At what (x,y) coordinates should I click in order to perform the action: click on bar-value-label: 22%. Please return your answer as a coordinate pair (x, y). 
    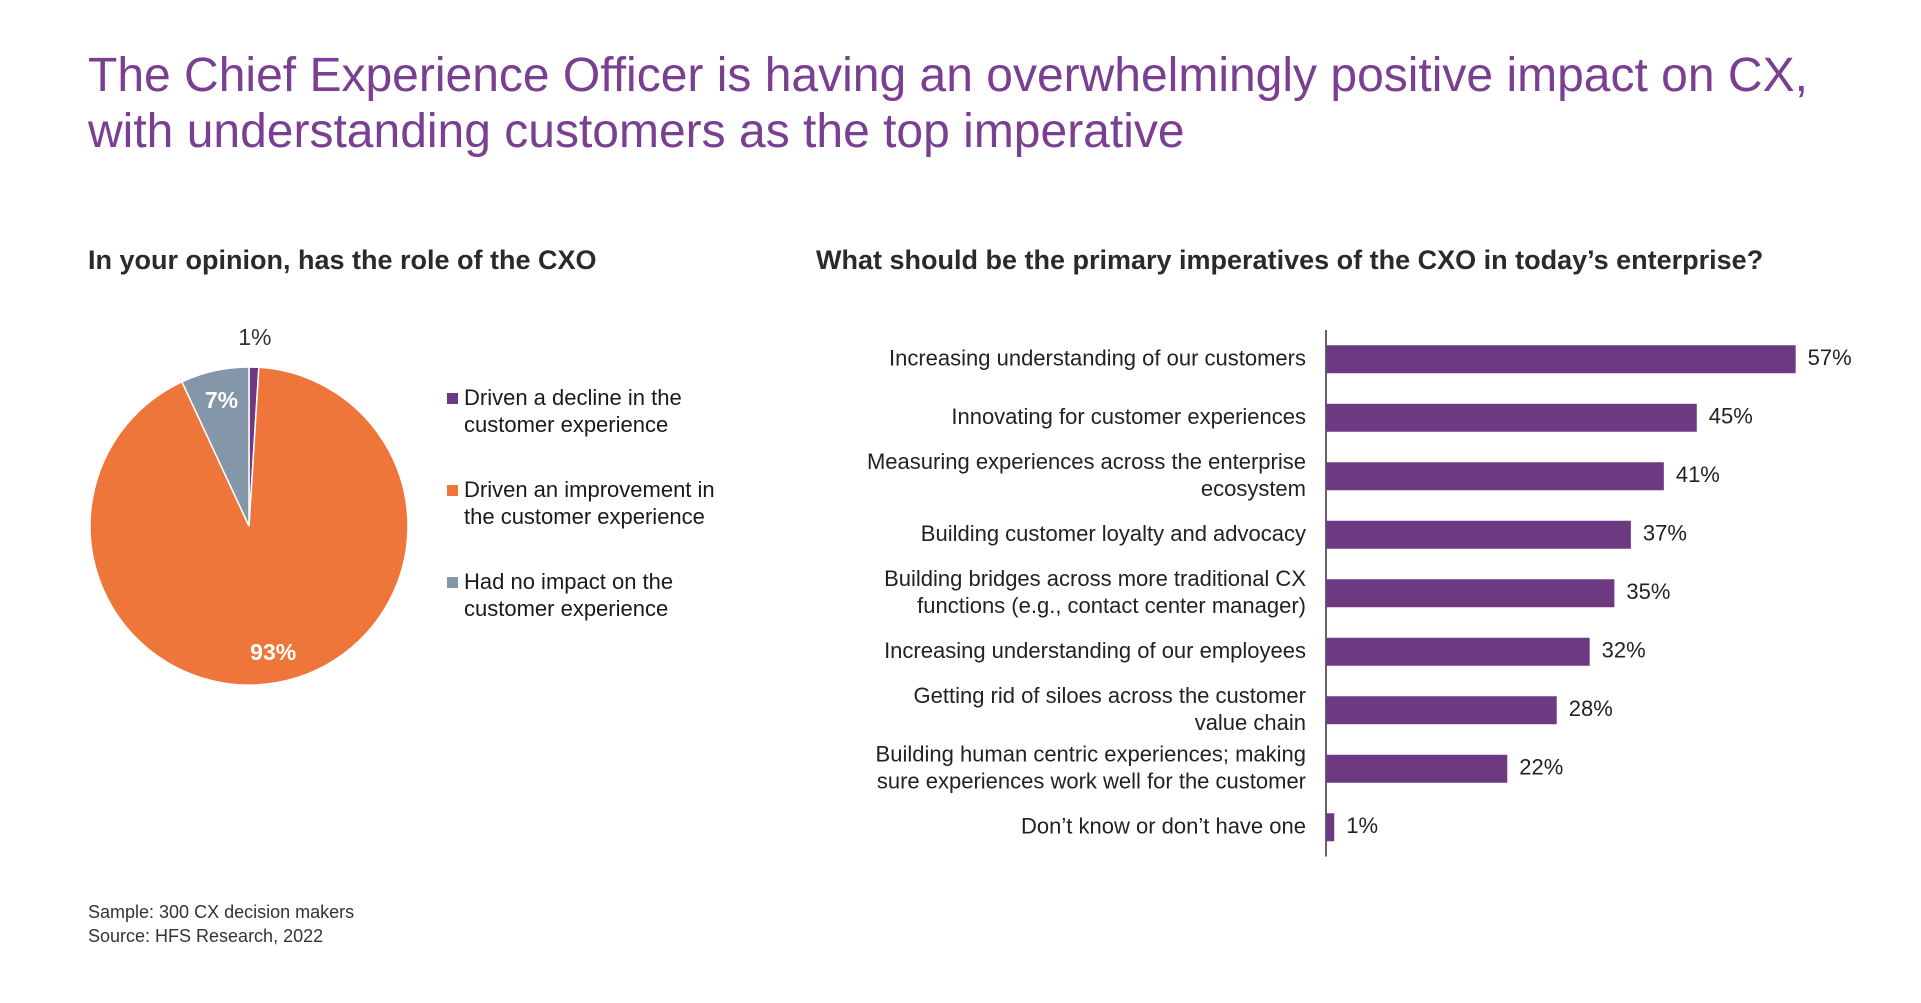
    Looking at the image, I should click on (1541, 767).